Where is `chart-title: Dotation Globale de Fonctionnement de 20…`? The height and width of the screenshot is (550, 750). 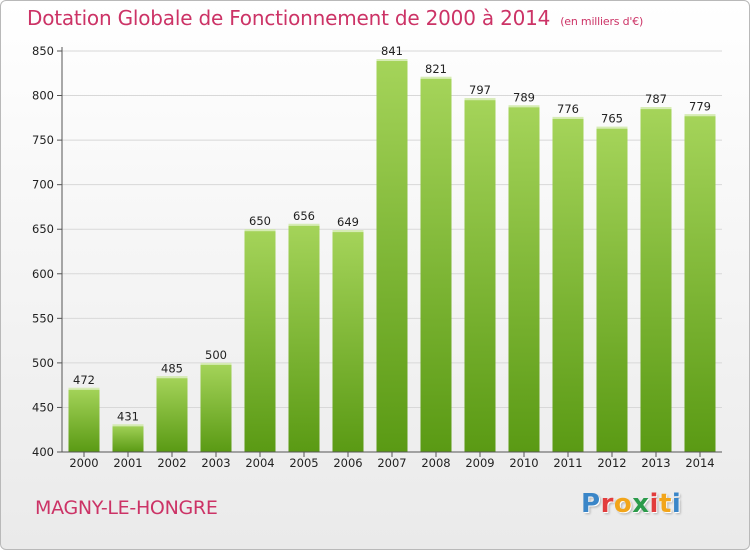
chart-title: Dotation Globale de Fonctionnement de 20… is located at coordinates (335, 18).